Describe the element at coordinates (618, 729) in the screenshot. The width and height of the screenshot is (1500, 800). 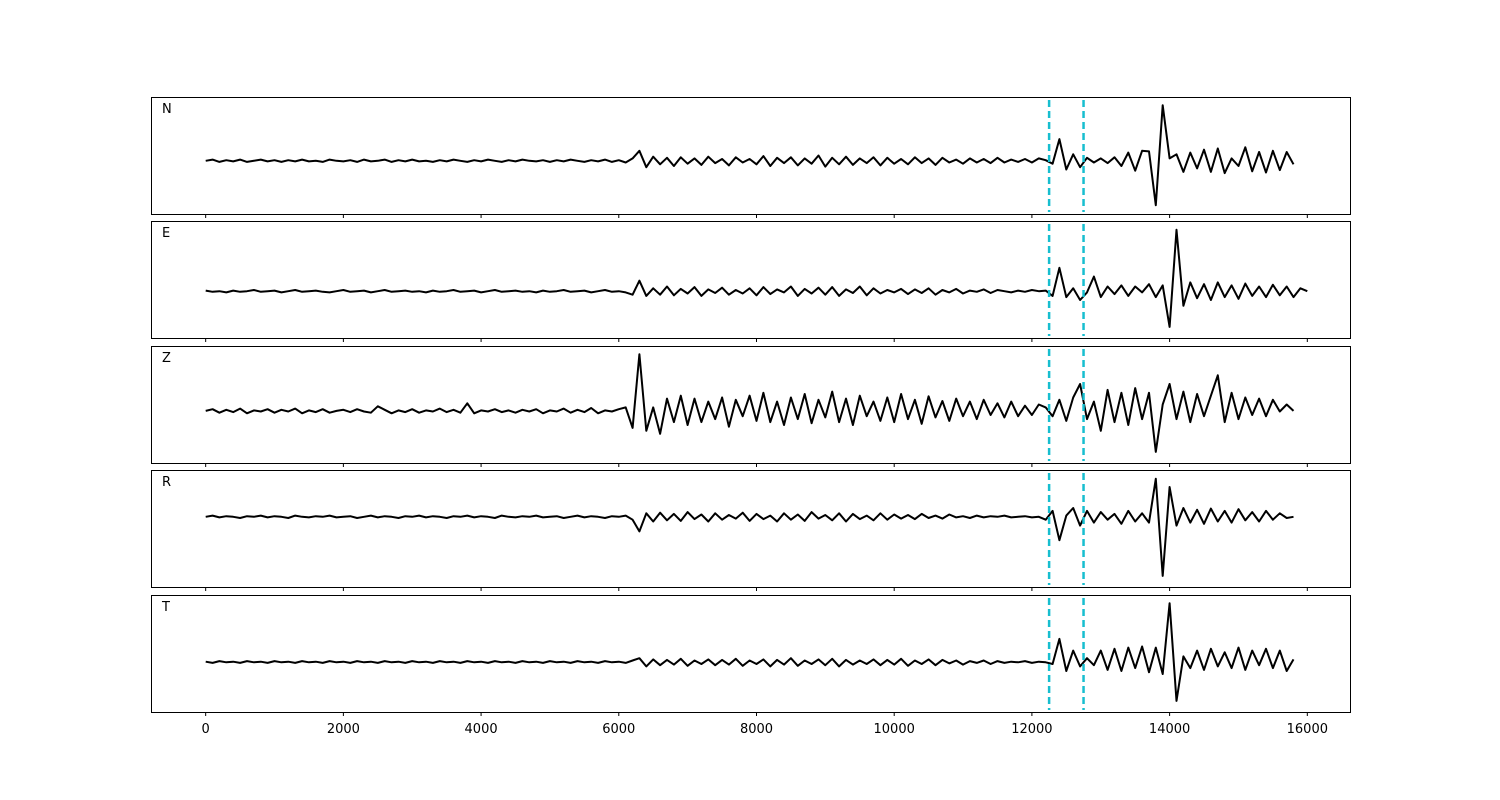
I see `x-tick-label: 6000` at that location.